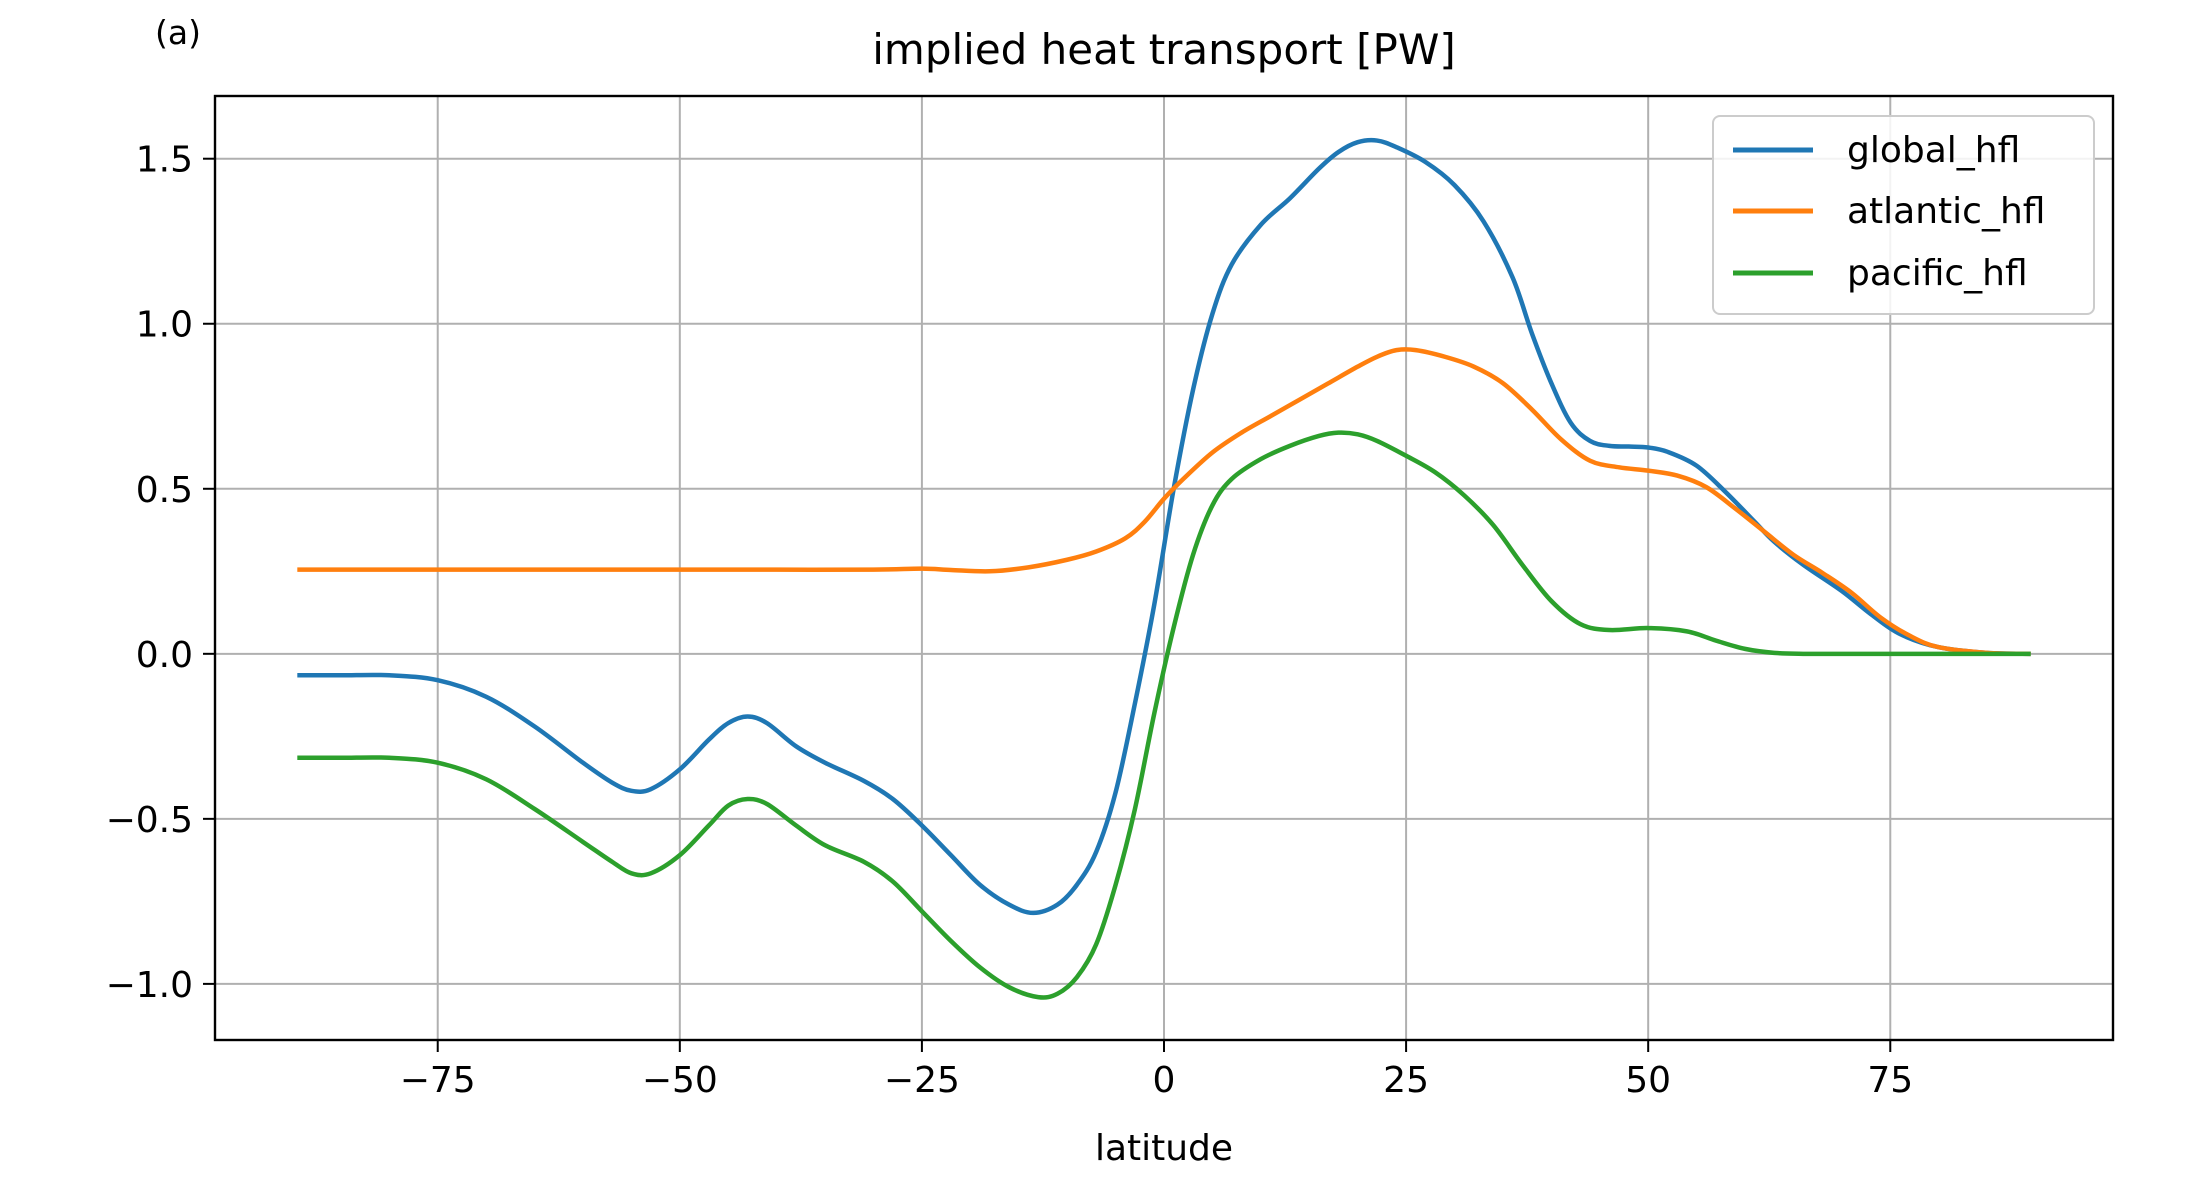 The image size is (2196, 1181). I want to click on x-axis: −75 −50 −25 0 25 50 75, so click(1156, 1070).